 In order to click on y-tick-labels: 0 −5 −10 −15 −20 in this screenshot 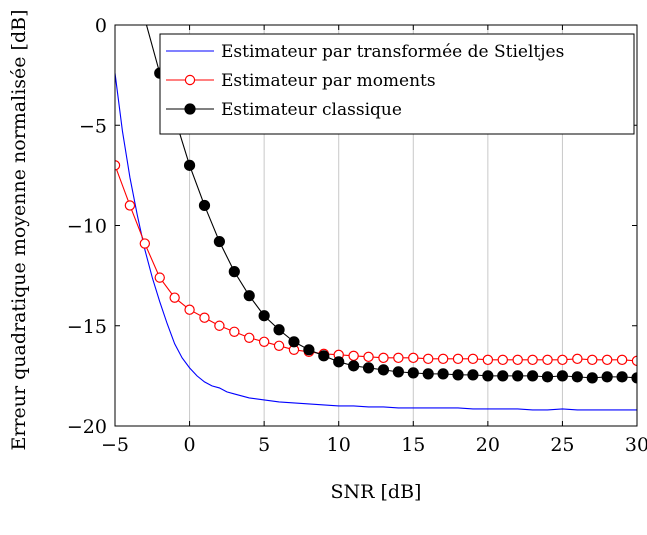, I will do `click(87, 226)`.